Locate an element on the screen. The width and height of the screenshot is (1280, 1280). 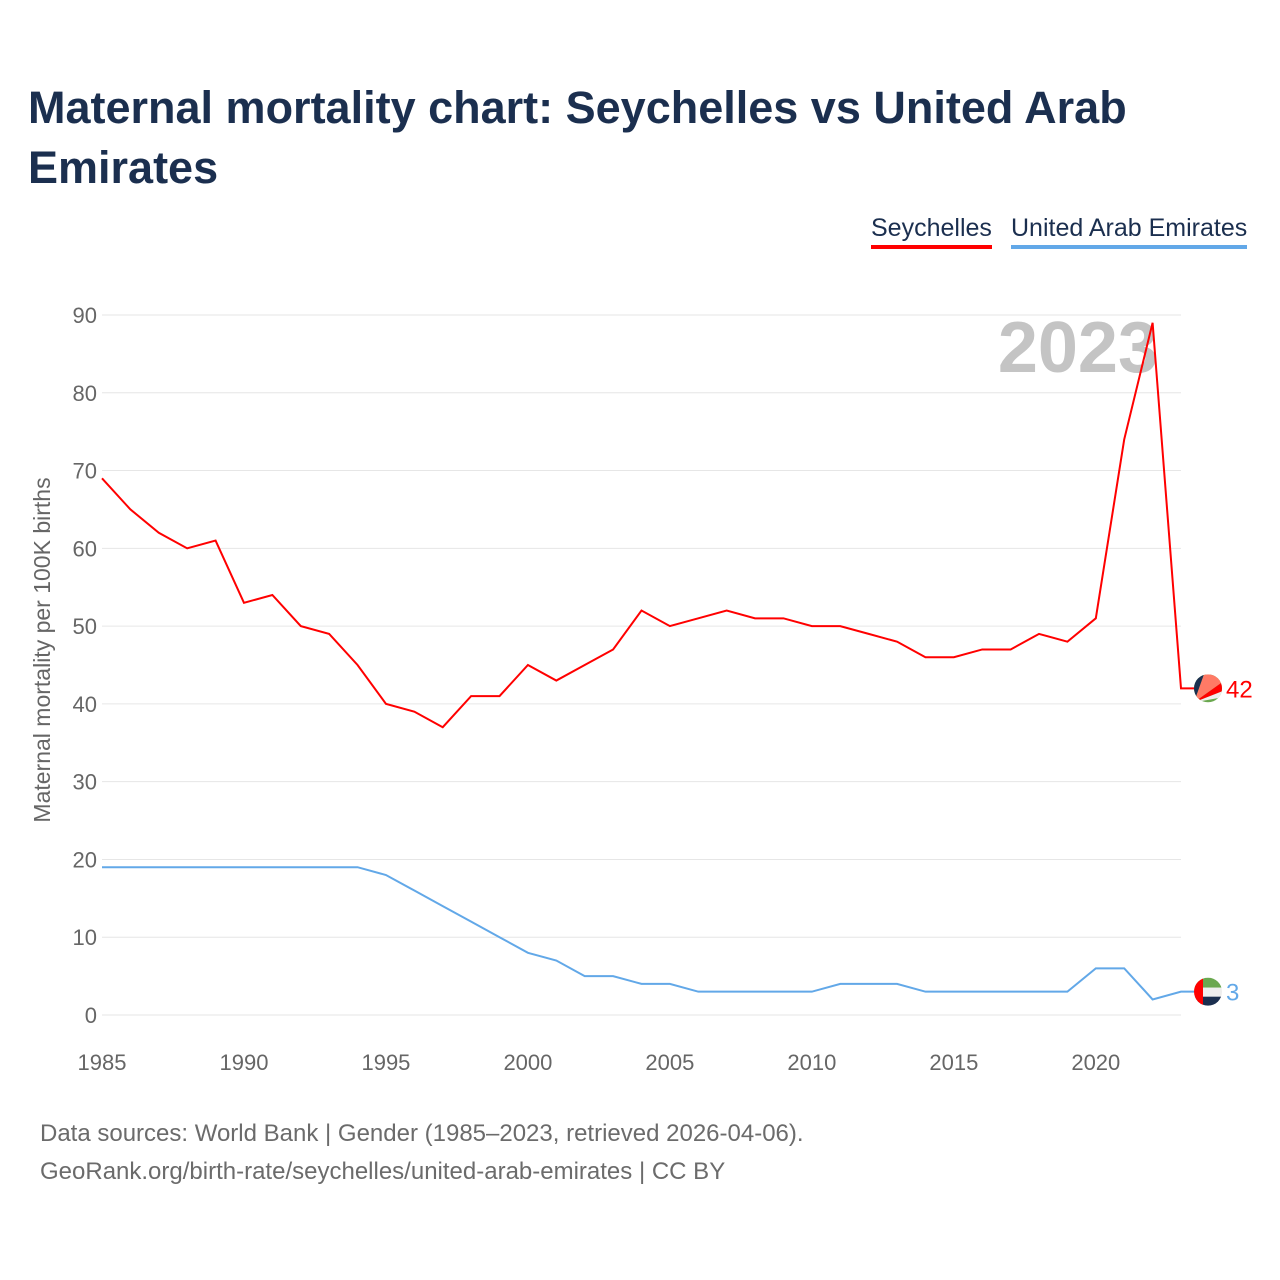
x-tick-label: 1985 is located at coordinates (102, 1062).